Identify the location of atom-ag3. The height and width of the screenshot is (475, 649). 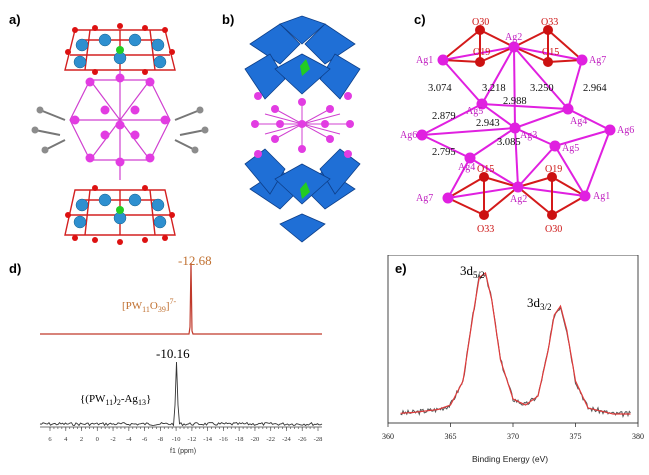
(515, 128).